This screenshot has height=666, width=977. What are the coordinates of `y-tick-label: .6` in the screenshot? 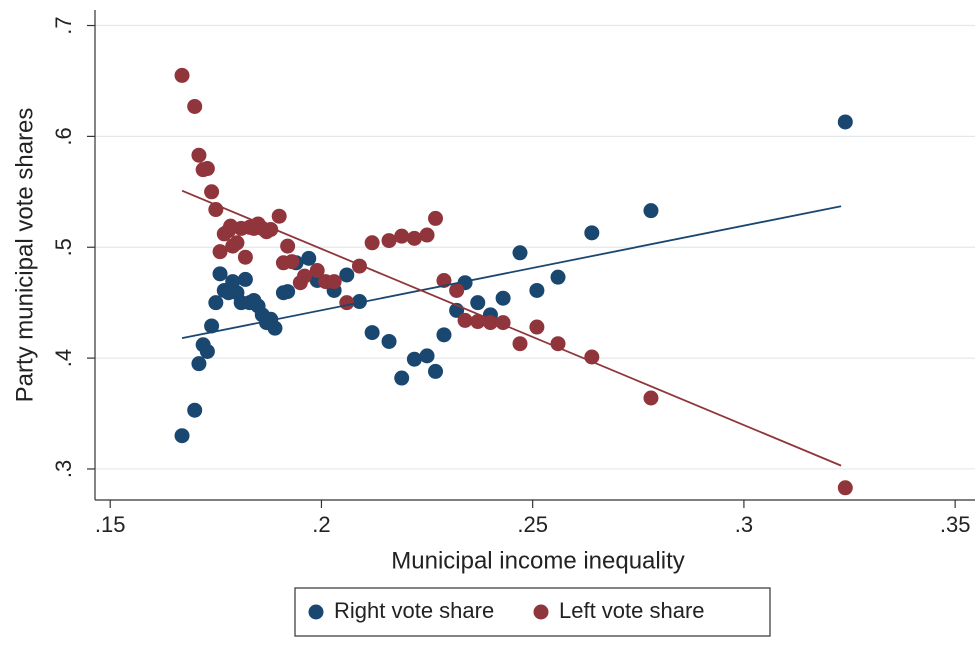 It's located at (63, 136).